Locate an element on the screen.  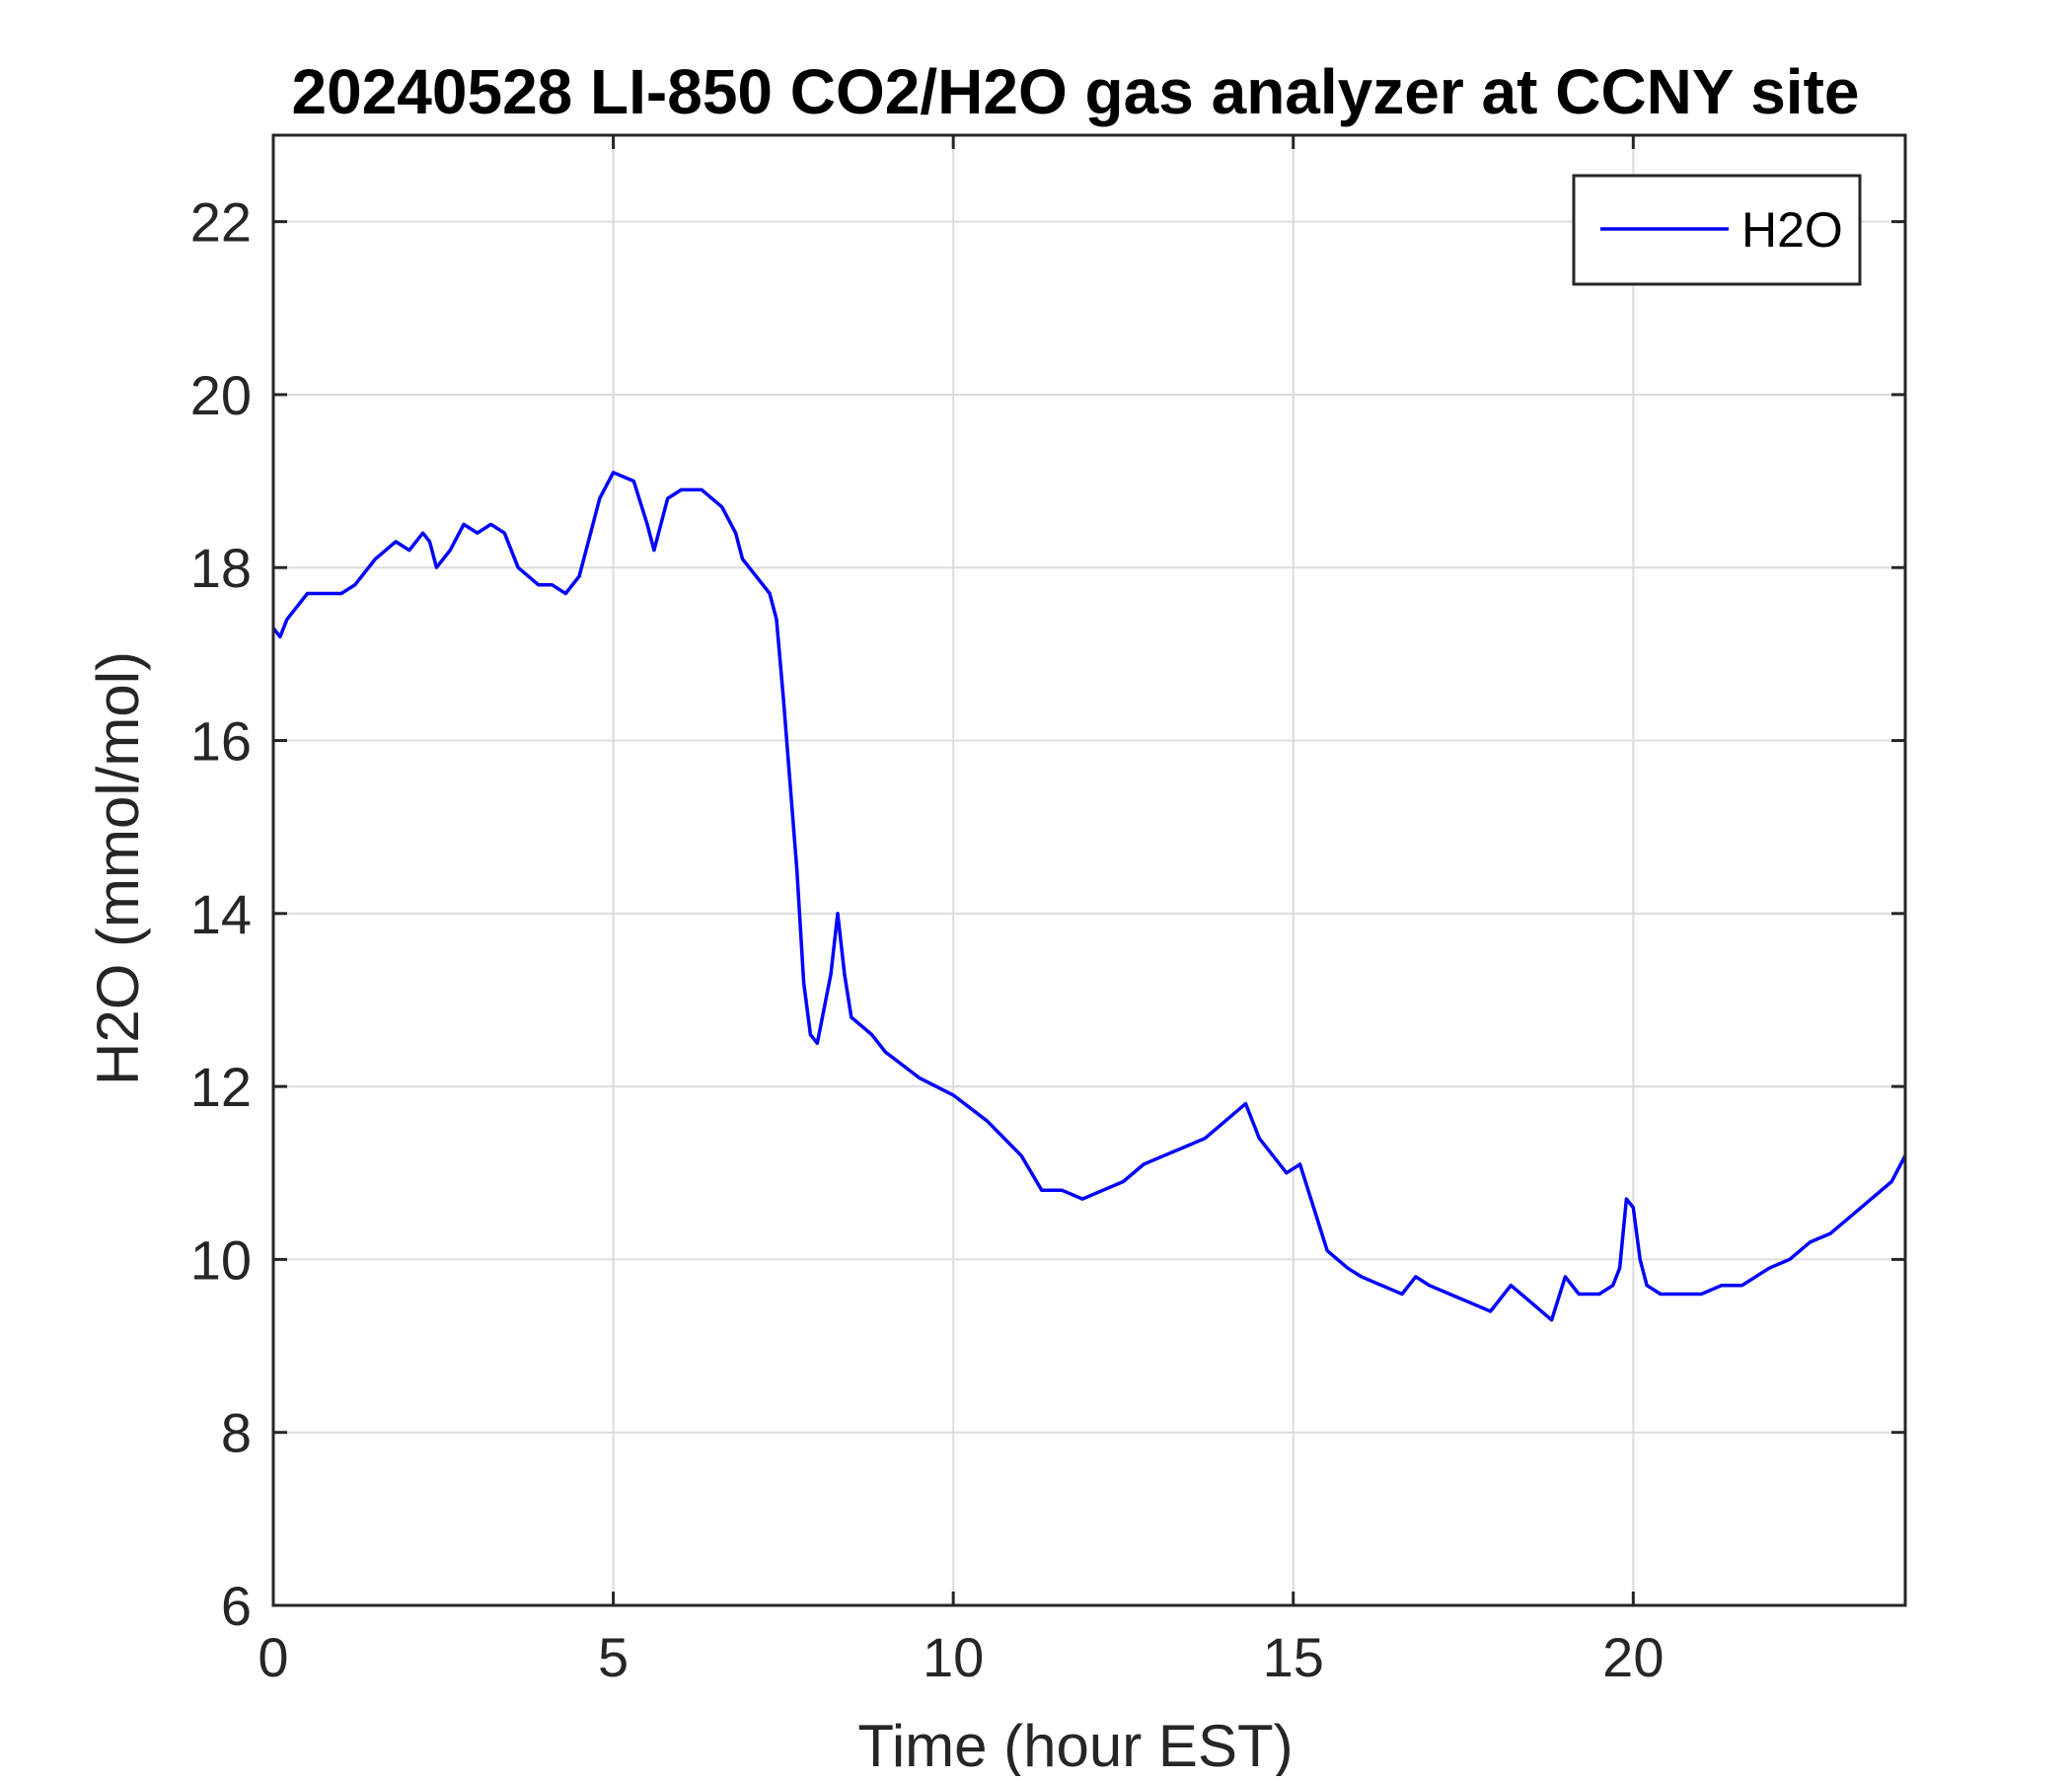
y-tick-label: 22 is located at coordinates (221, 222).